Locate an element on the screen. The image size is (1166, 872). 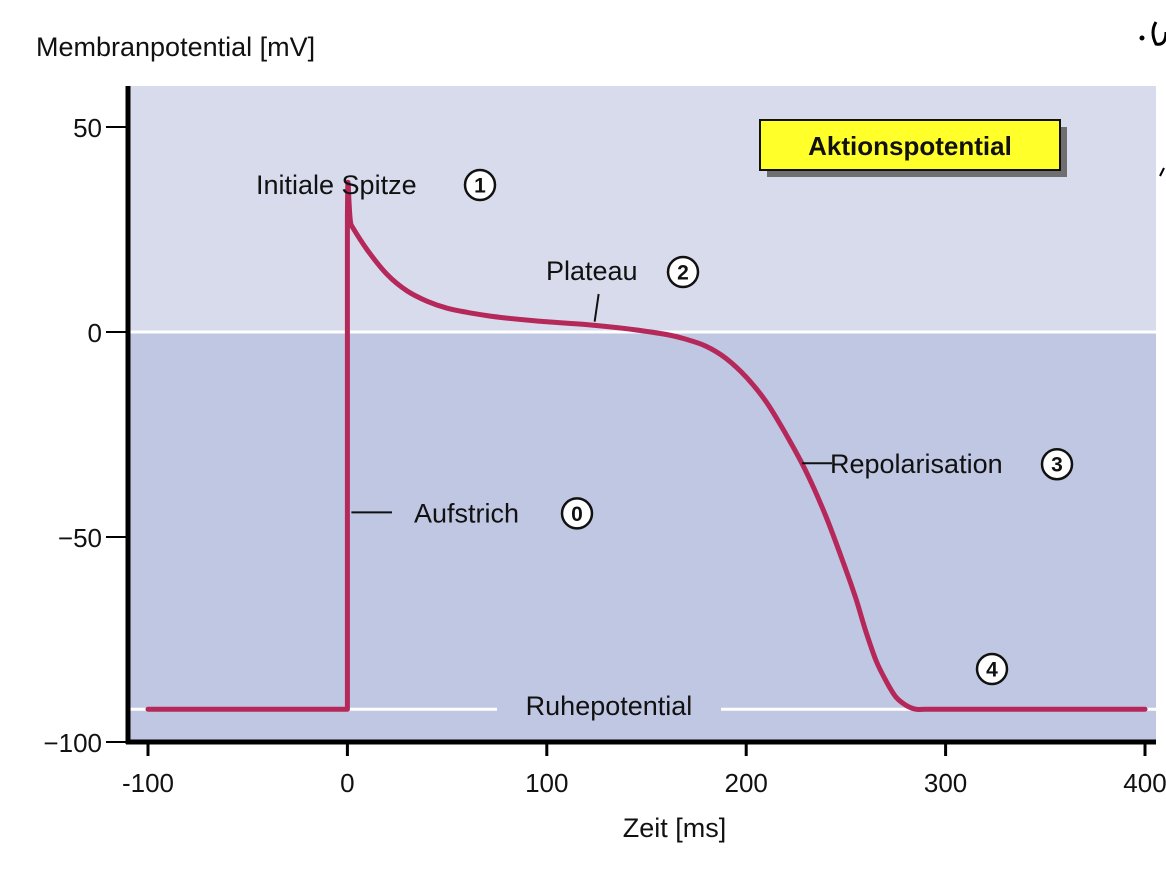
phase-0-badge is located at coordinates (577, 513).